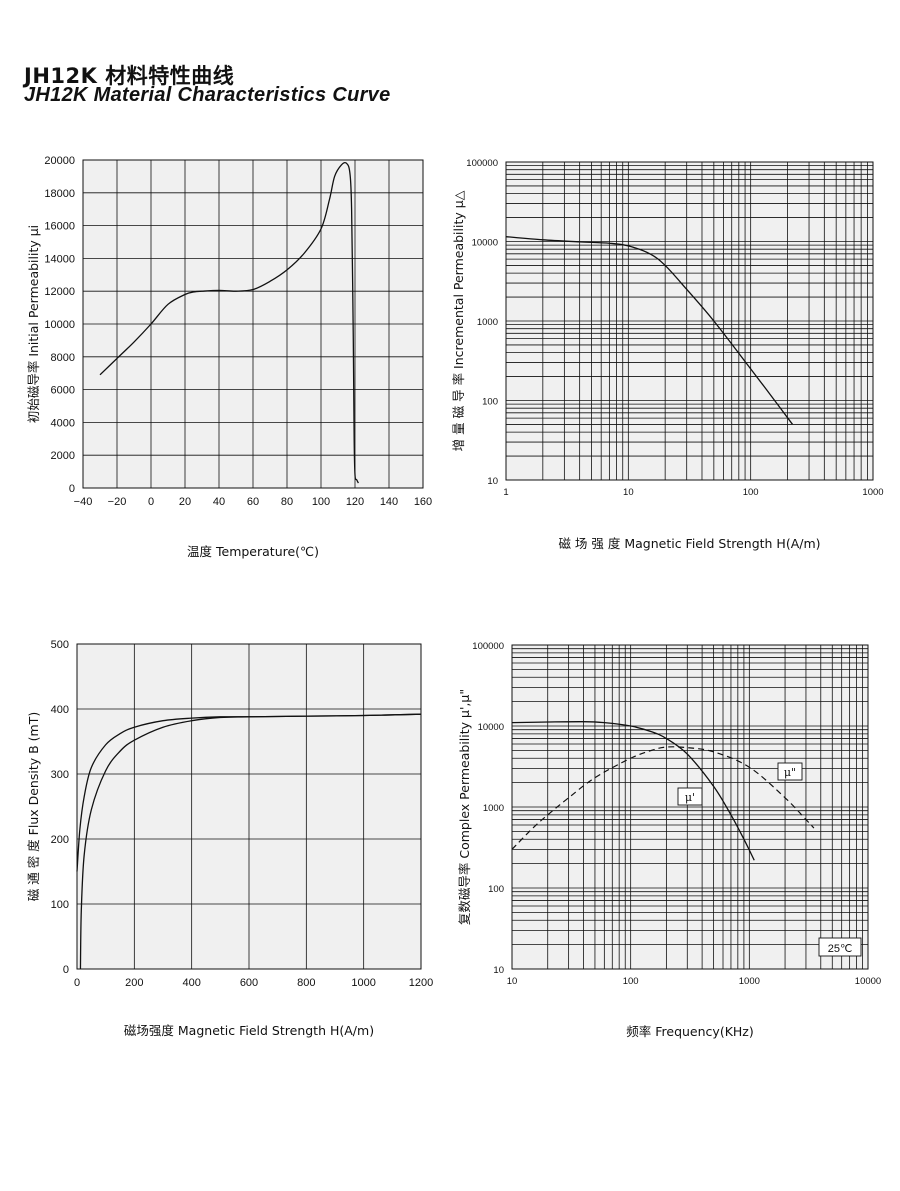 Image resolution: width=900 pixels, height=1191 pixels. What do you see at coordinates (689, 543) in the screenshot?
I see `x-axis-label: 磁 场 强 度 Magnetic Field Strength H(A/m)` at bounding box center [689, 543].